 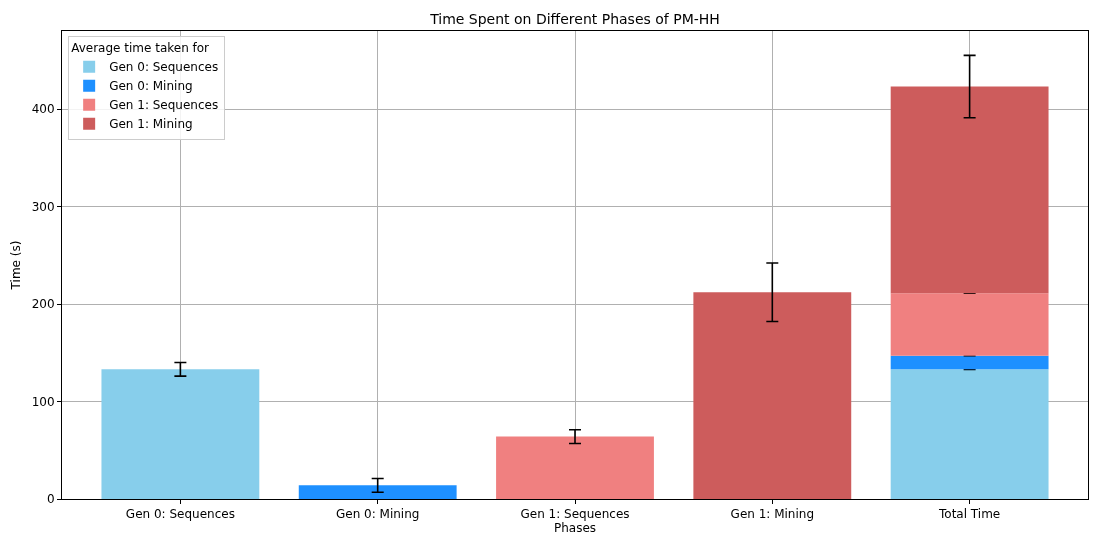 What do you see at coordinates (575, 514) in the screenshot?
I see `x-tick-label: Gen 1: Sequences` at bounding box center [575, 514].